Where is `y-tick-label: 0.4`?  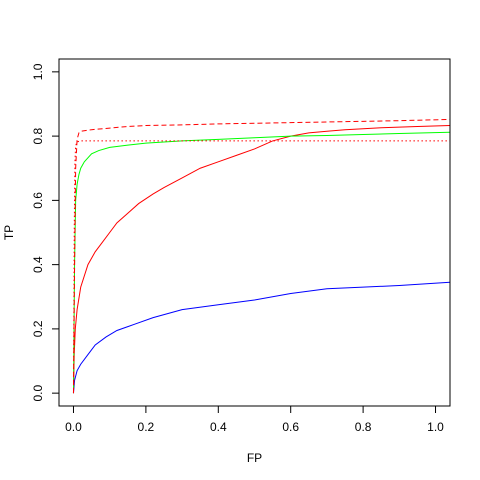
y-tick-label: 0.4 is located at coordinates (38, 264).